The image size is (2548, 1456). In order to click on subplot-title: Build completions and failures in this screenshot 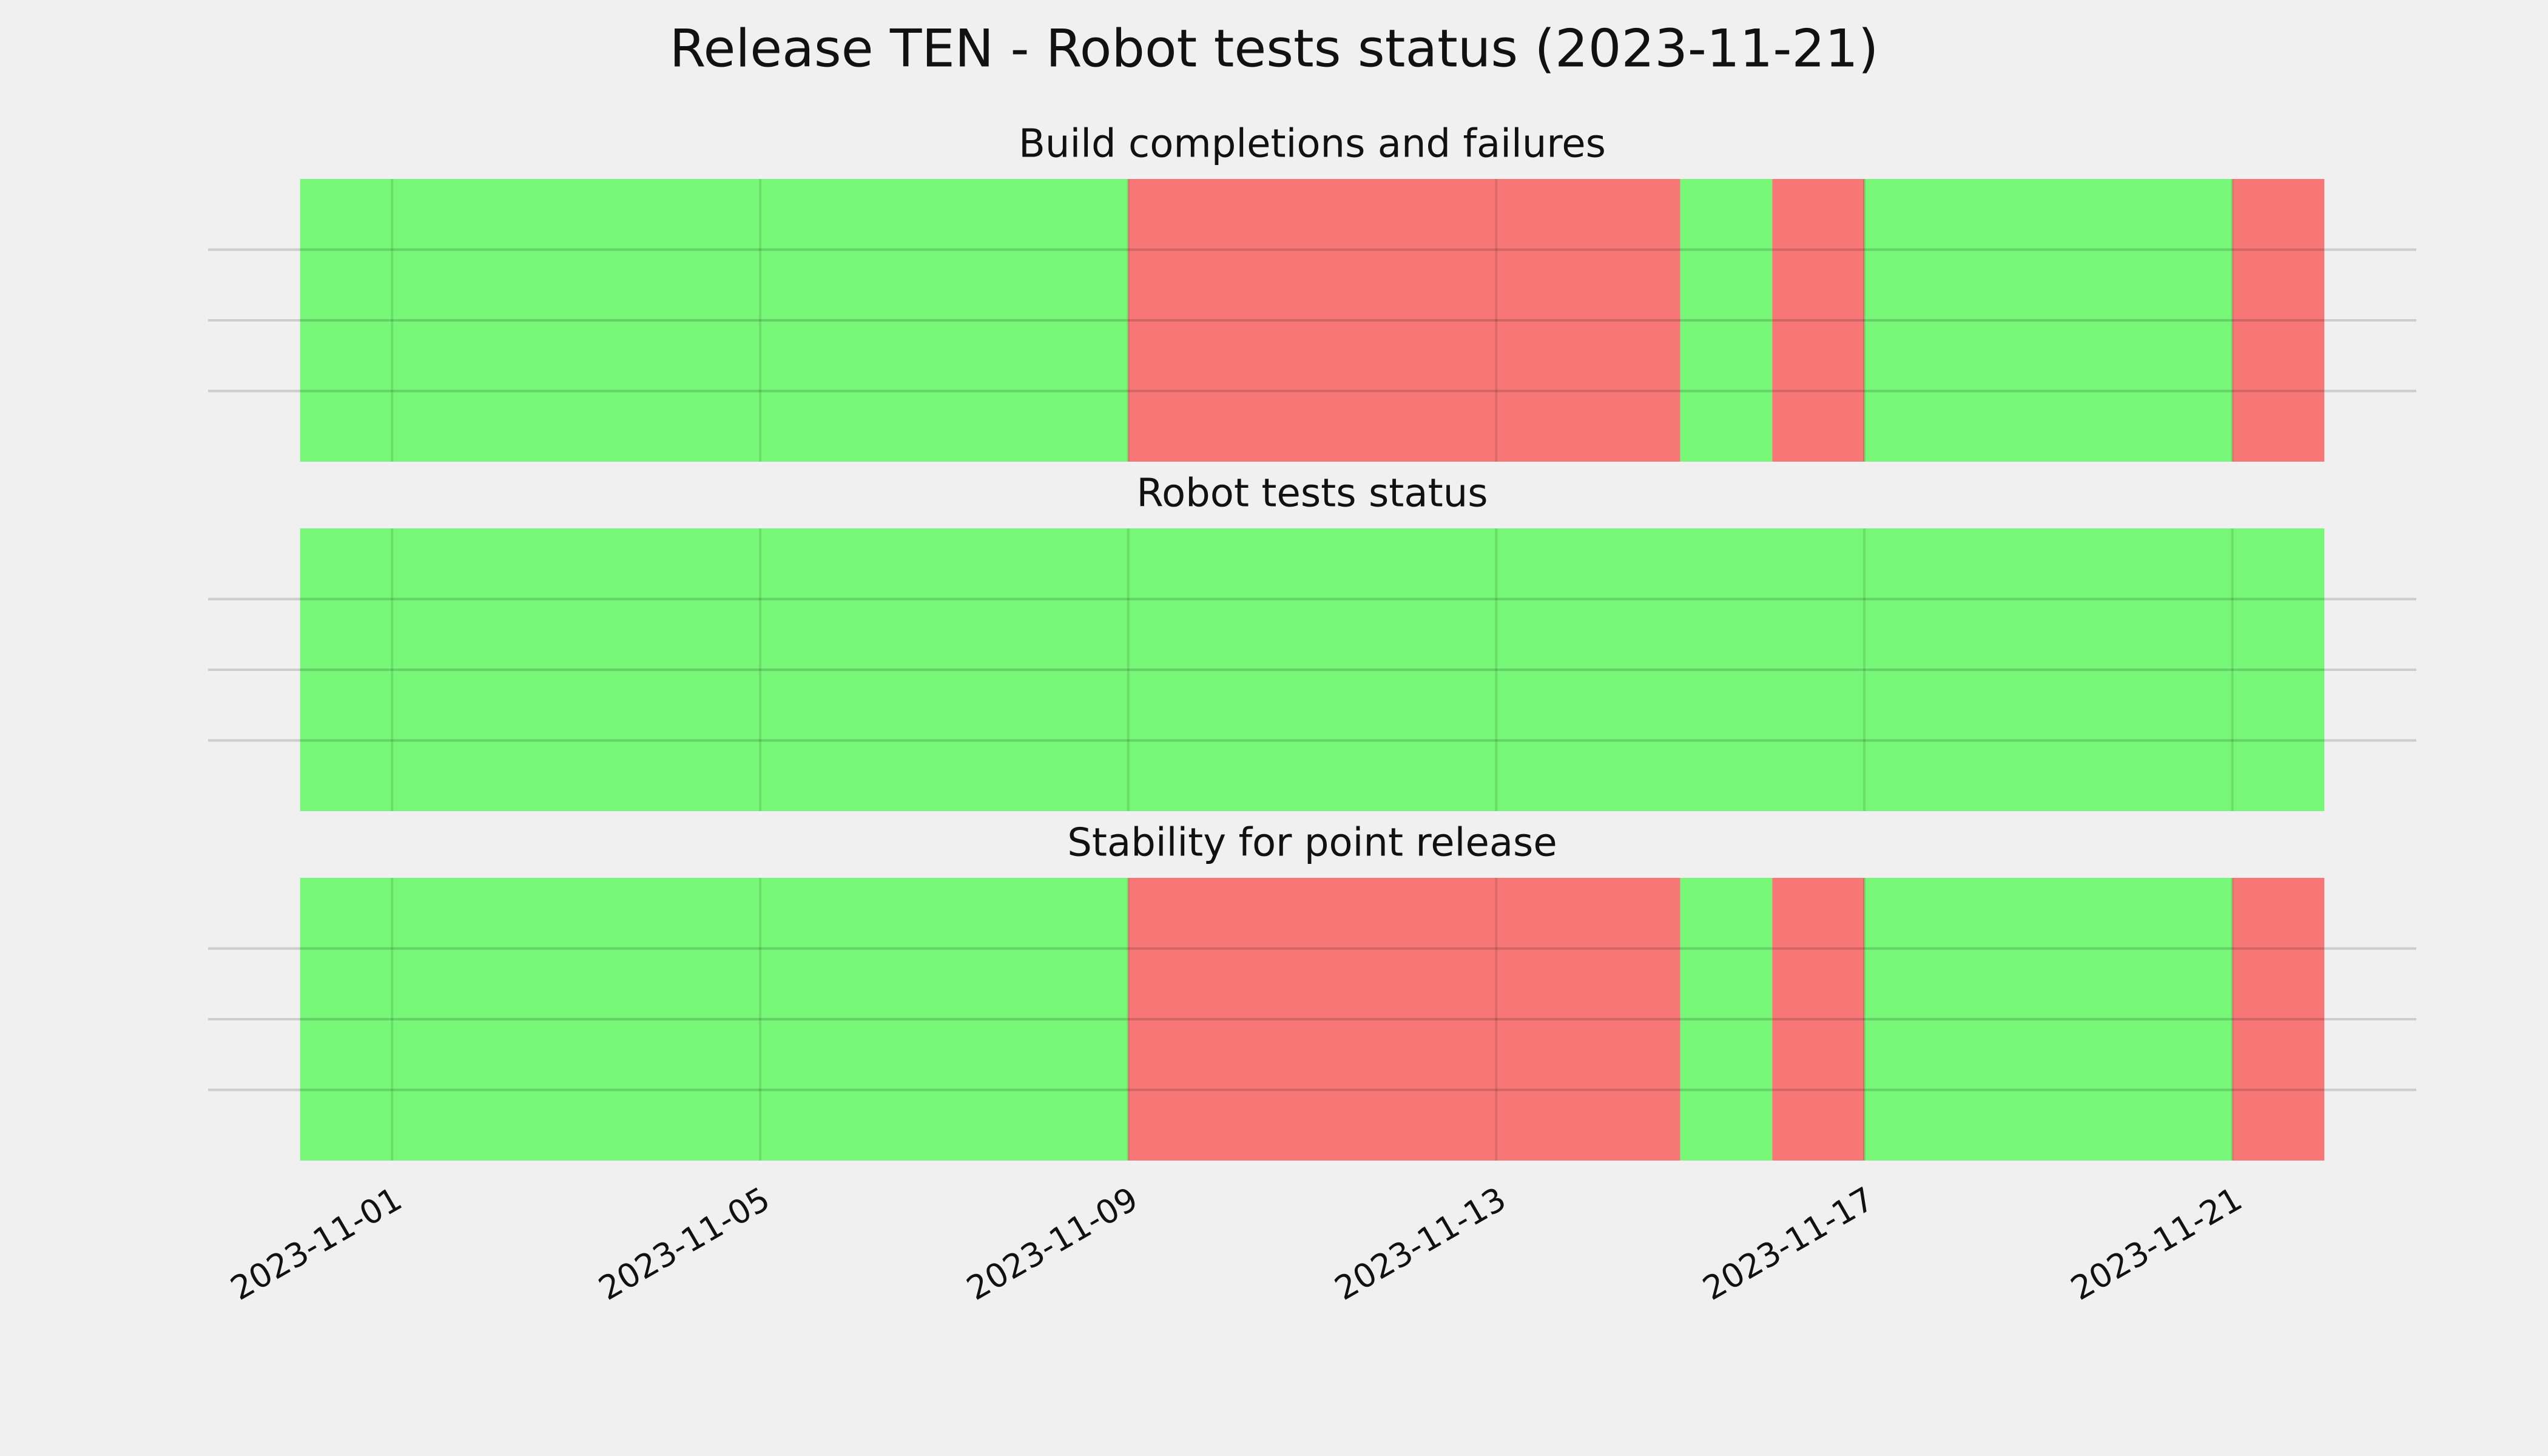, I will do `click(1312, 144)`.